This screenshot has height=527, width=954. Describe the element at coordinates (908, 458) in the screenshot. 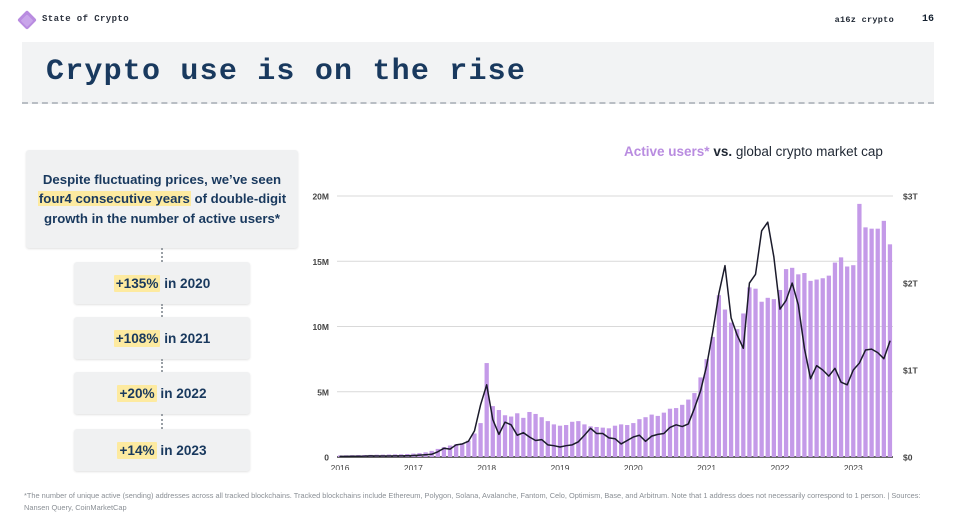

I see `y2-axis-tick-label: $0` at that location.